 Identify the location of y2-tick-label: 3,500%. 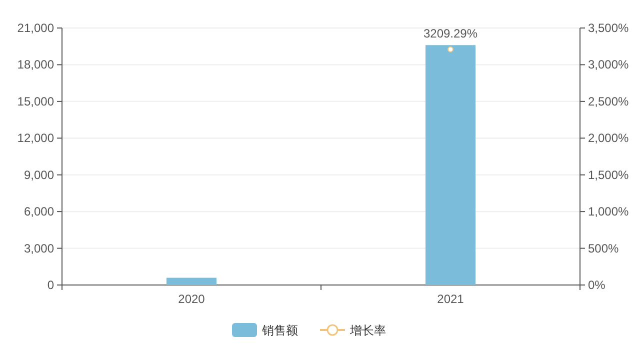
(609, 28).